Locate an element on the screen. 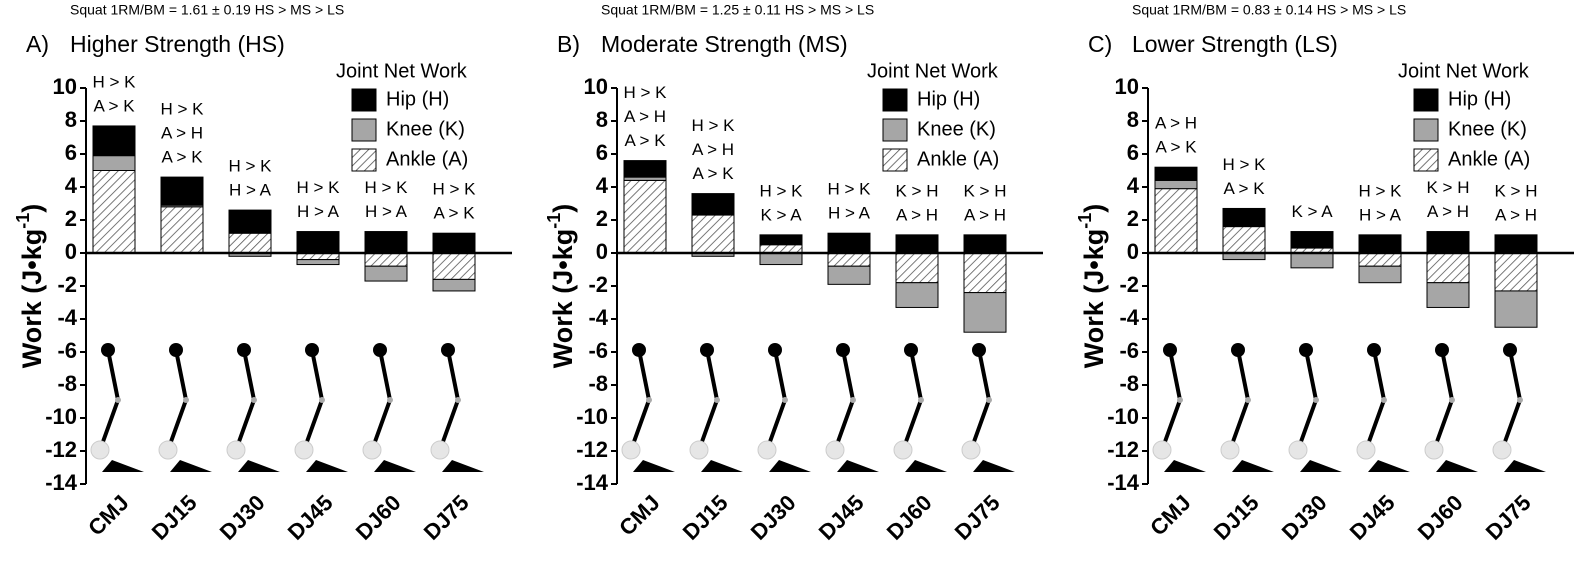 The height and width of the screenshot is (580, 1594). annotation: K > H is located at coordinates (1516, 190).